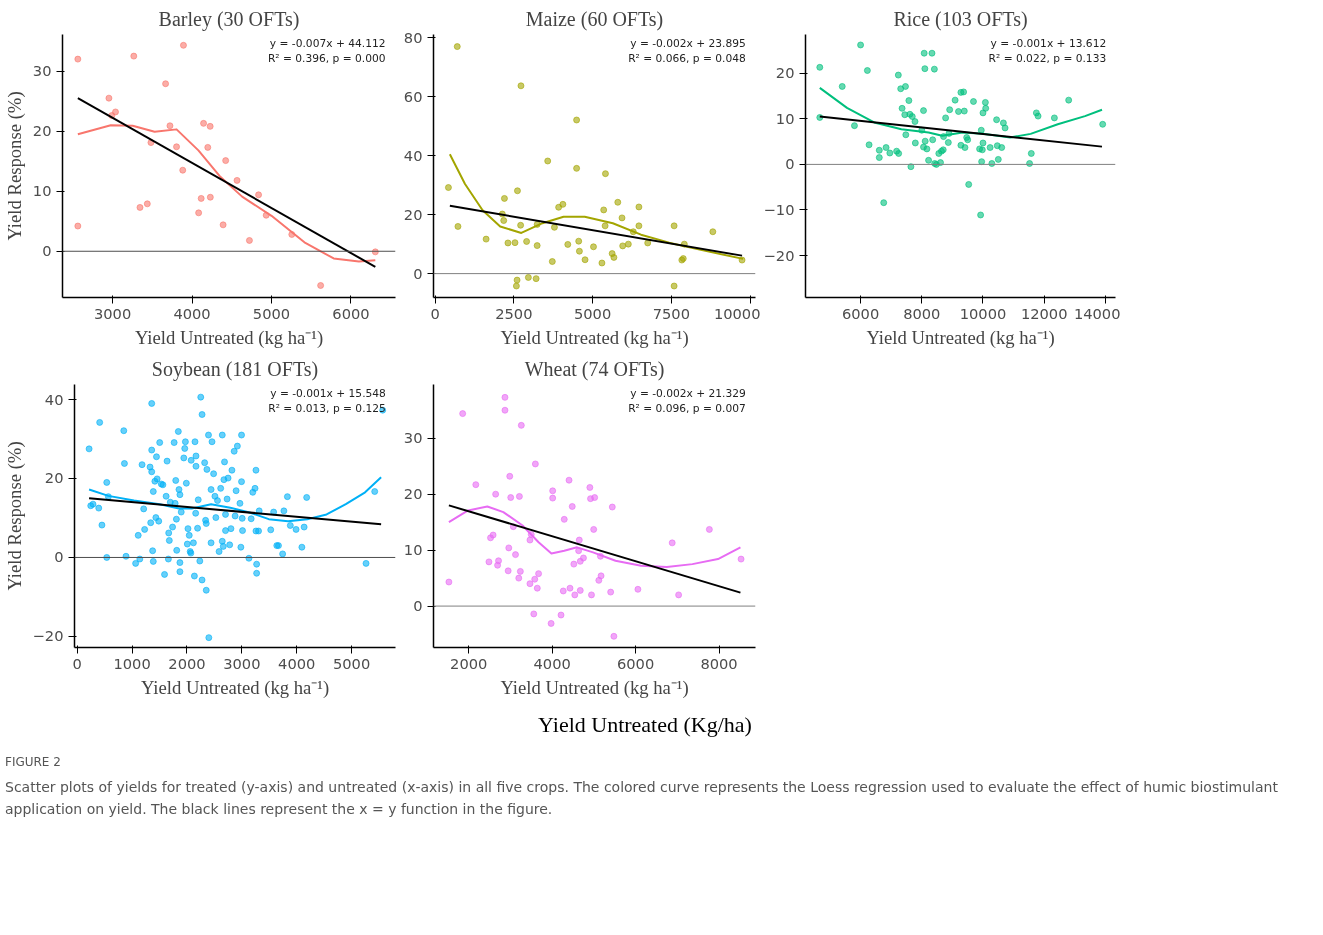  What do you see at coordinates (327, 44) in the screenshot?
I see `annotation: y = -0.007x + 44.112` at bounding box center [327, 44].